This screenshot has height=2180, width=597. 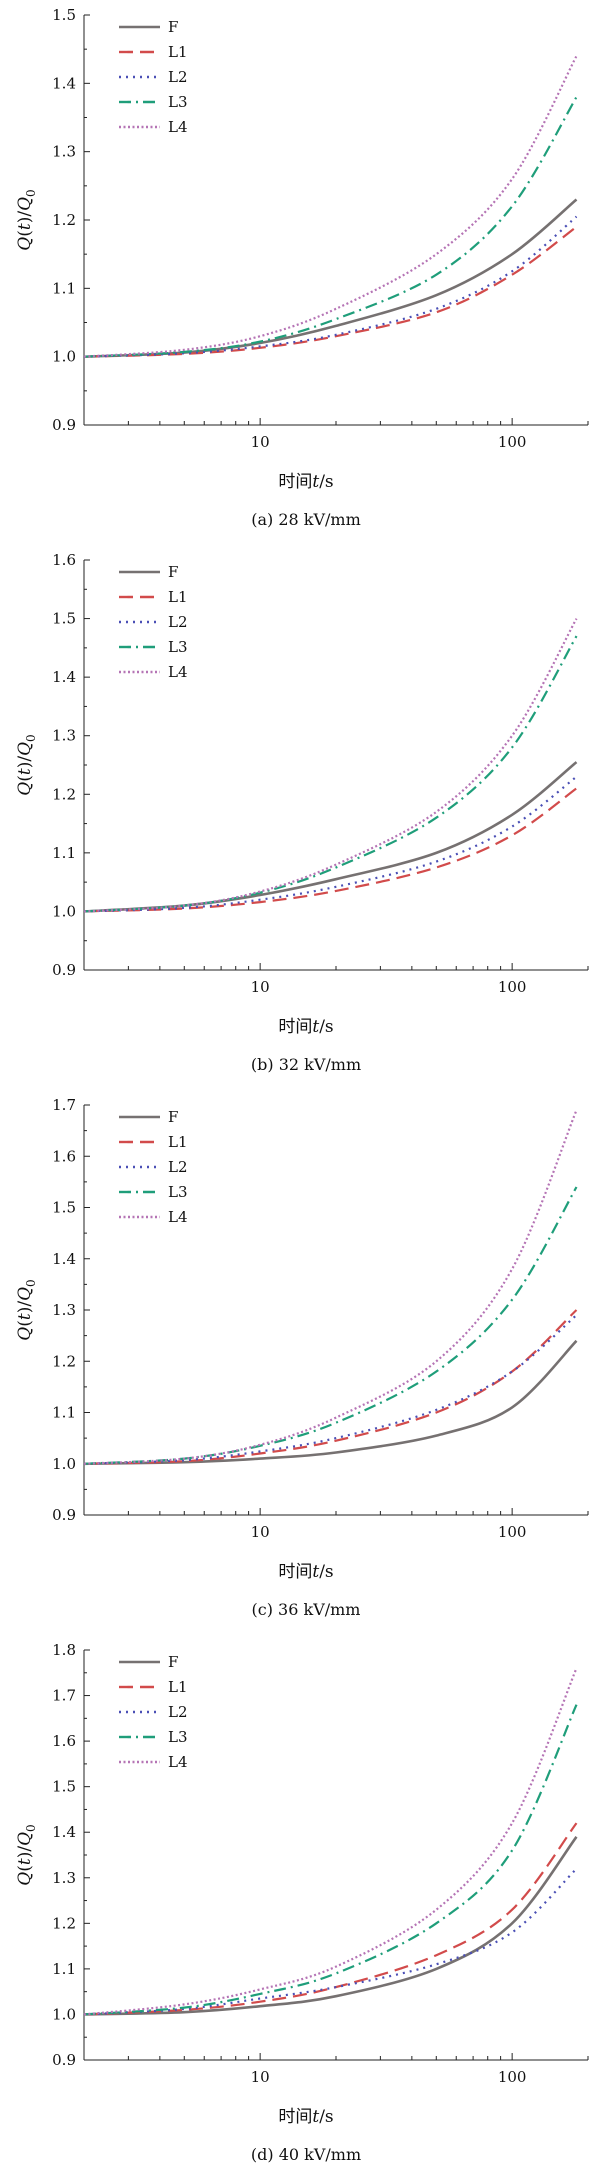 What do you see at coordinates (306, 2154) in the screenshot?
I see `chart-caption: (d) 40 kV/mm` at bounding box center [306, 2154].